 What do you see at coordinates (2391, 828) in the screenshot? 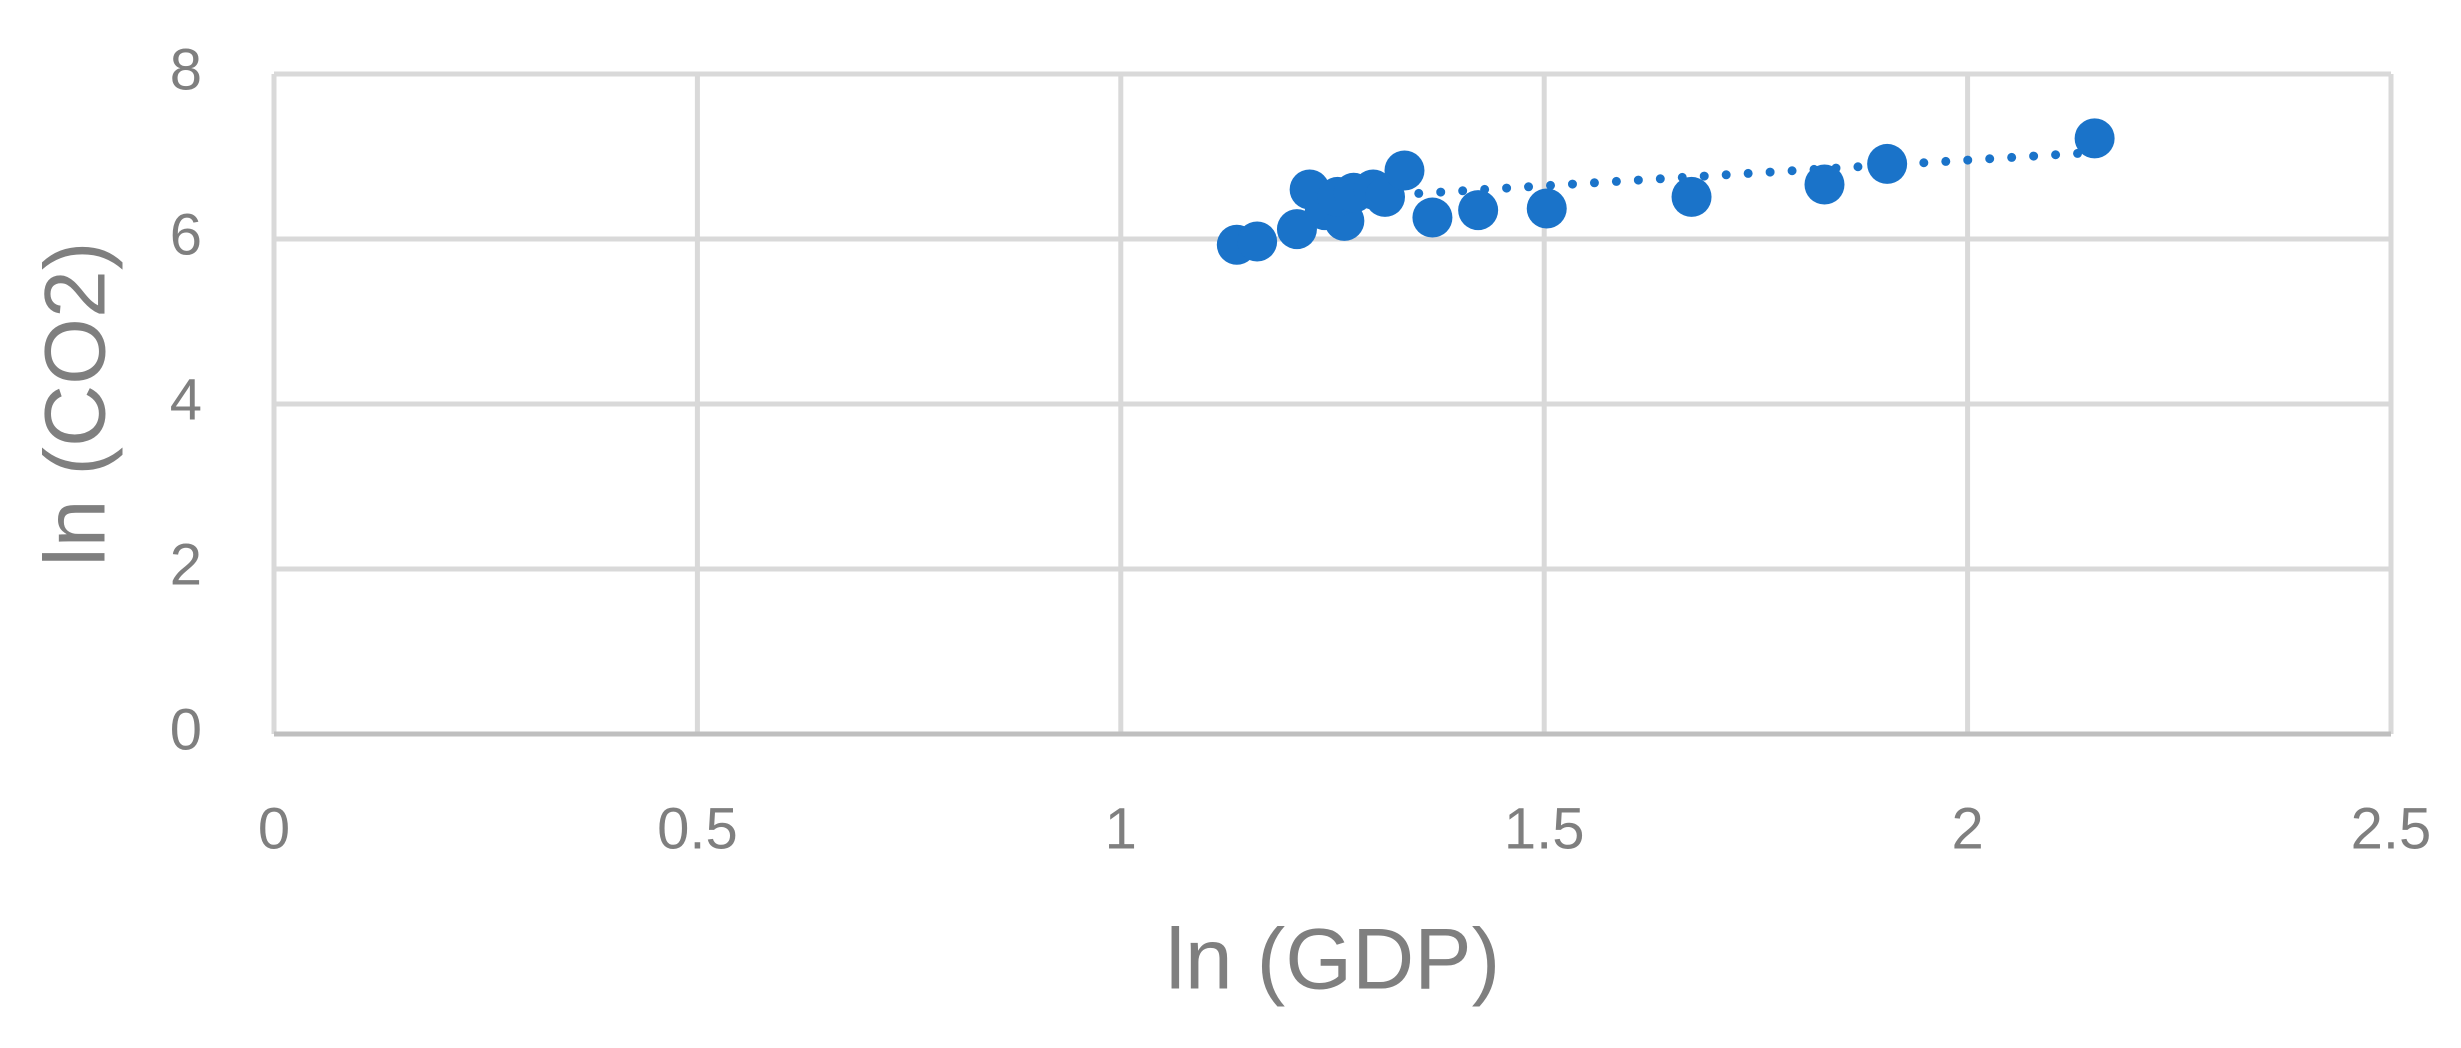
I see `x-tick-label: 2.5` at bounding box center [2391, 828].